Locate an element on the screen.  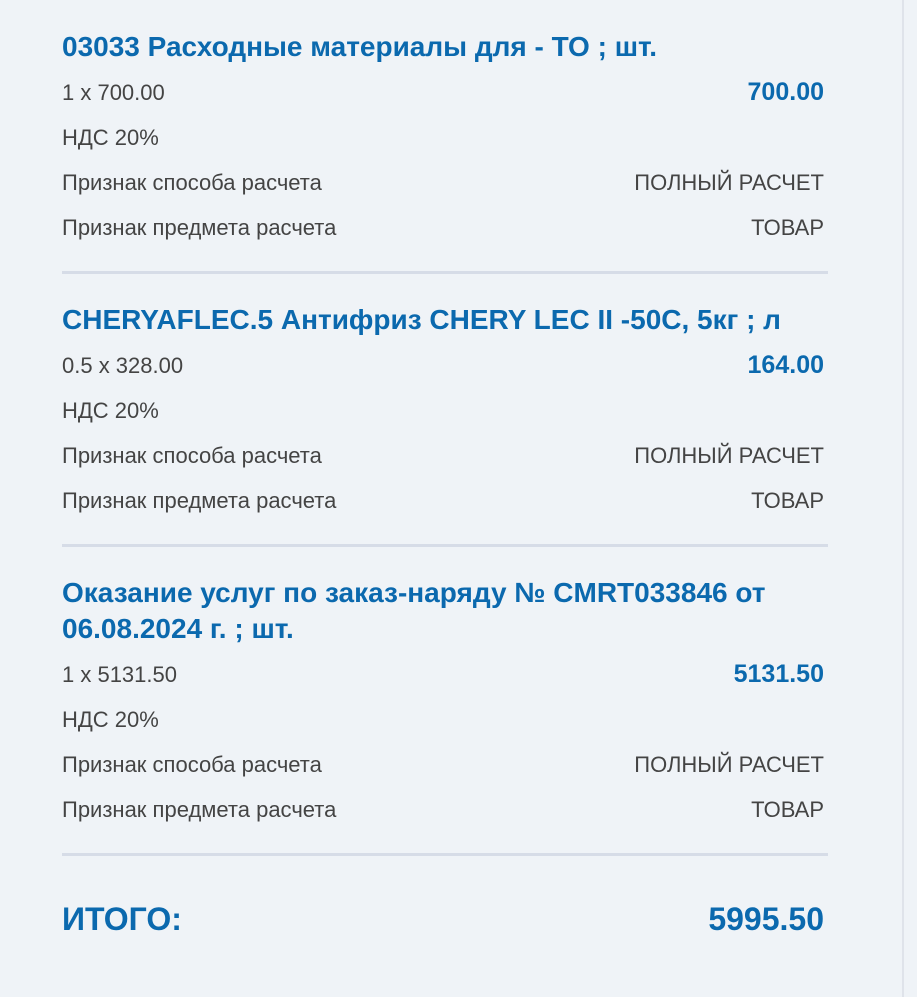
item-amount: 164.00 is located at coordinates (785, 365).